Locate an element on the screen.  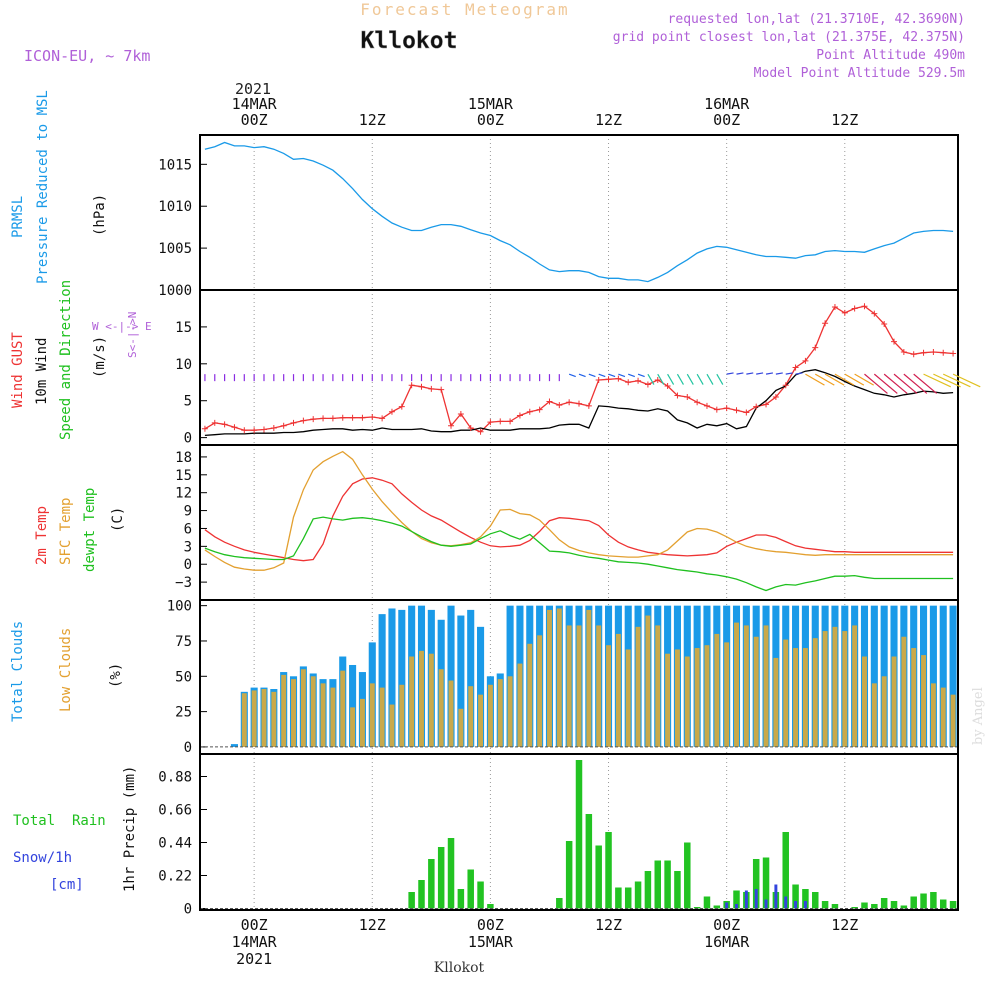
t2m-label: 2m Temp is located at coordinates (42, 535).